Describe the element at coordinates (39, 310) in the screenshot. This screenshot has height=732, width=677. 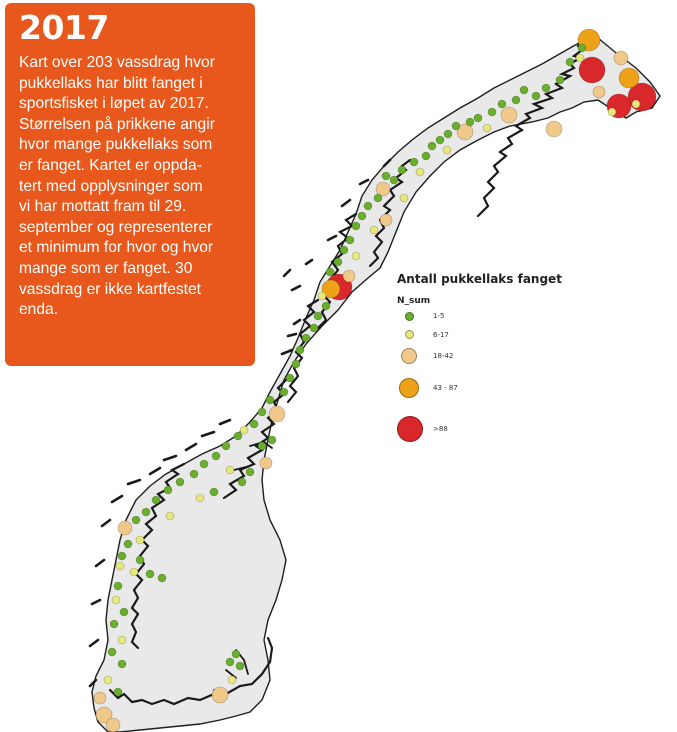
I see `info-line: enda.` at that location.